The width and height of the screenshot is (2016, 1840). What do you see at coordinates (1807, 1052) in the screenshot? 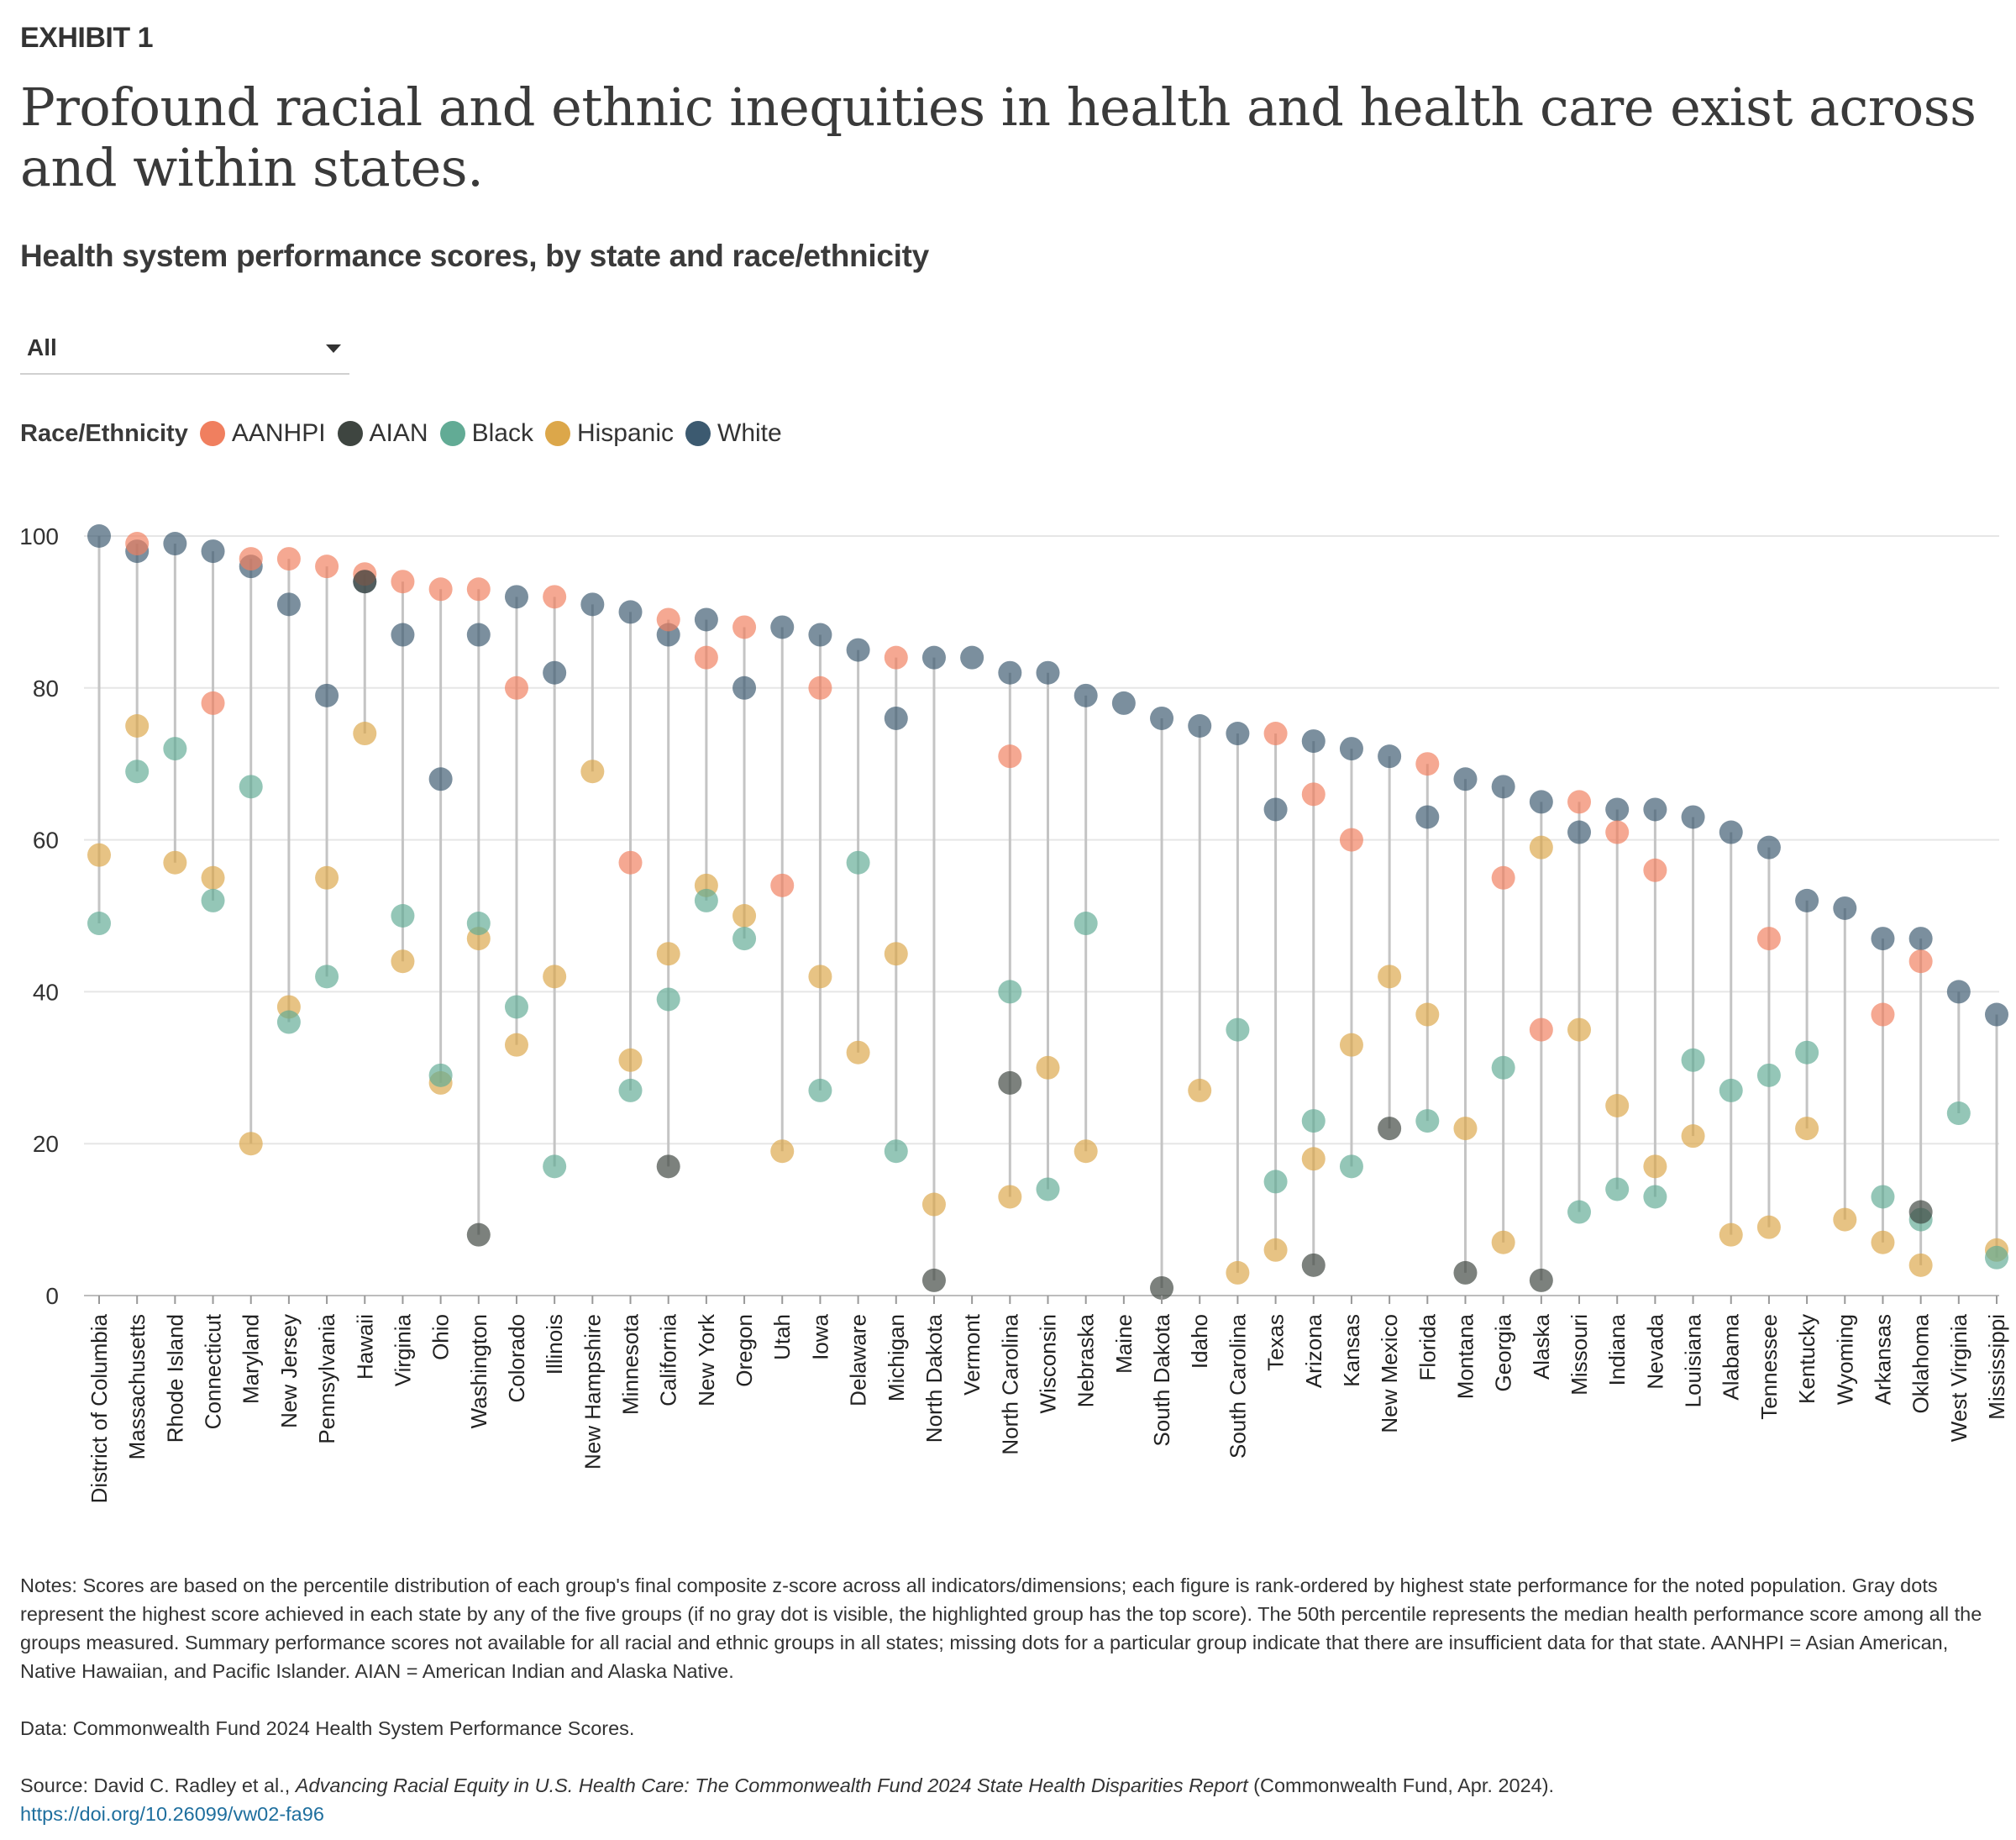
I see `data-point-black: Kentucky — Black: 32` at bounding box center [1807, 1052].